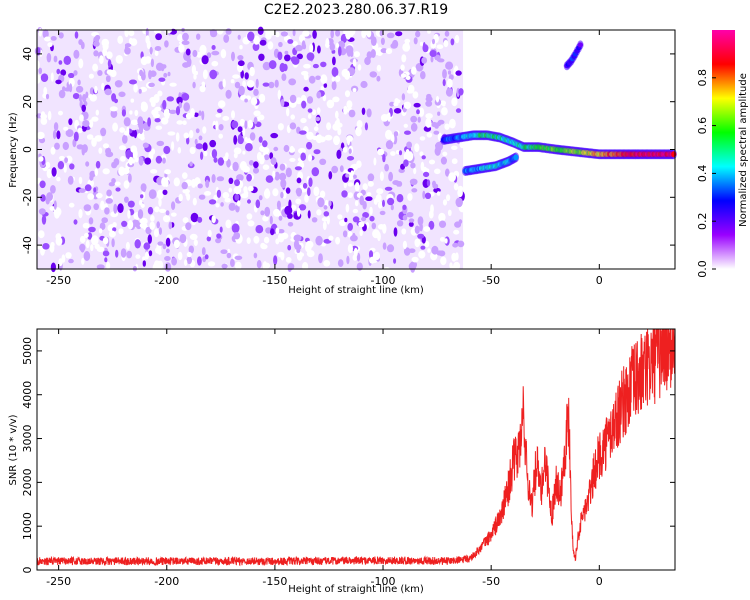 This screenshot has width=750, height=600. Describe the element at coordinates (27, 149) in the screenshot. I see `y-tick-label: 0` at that location.